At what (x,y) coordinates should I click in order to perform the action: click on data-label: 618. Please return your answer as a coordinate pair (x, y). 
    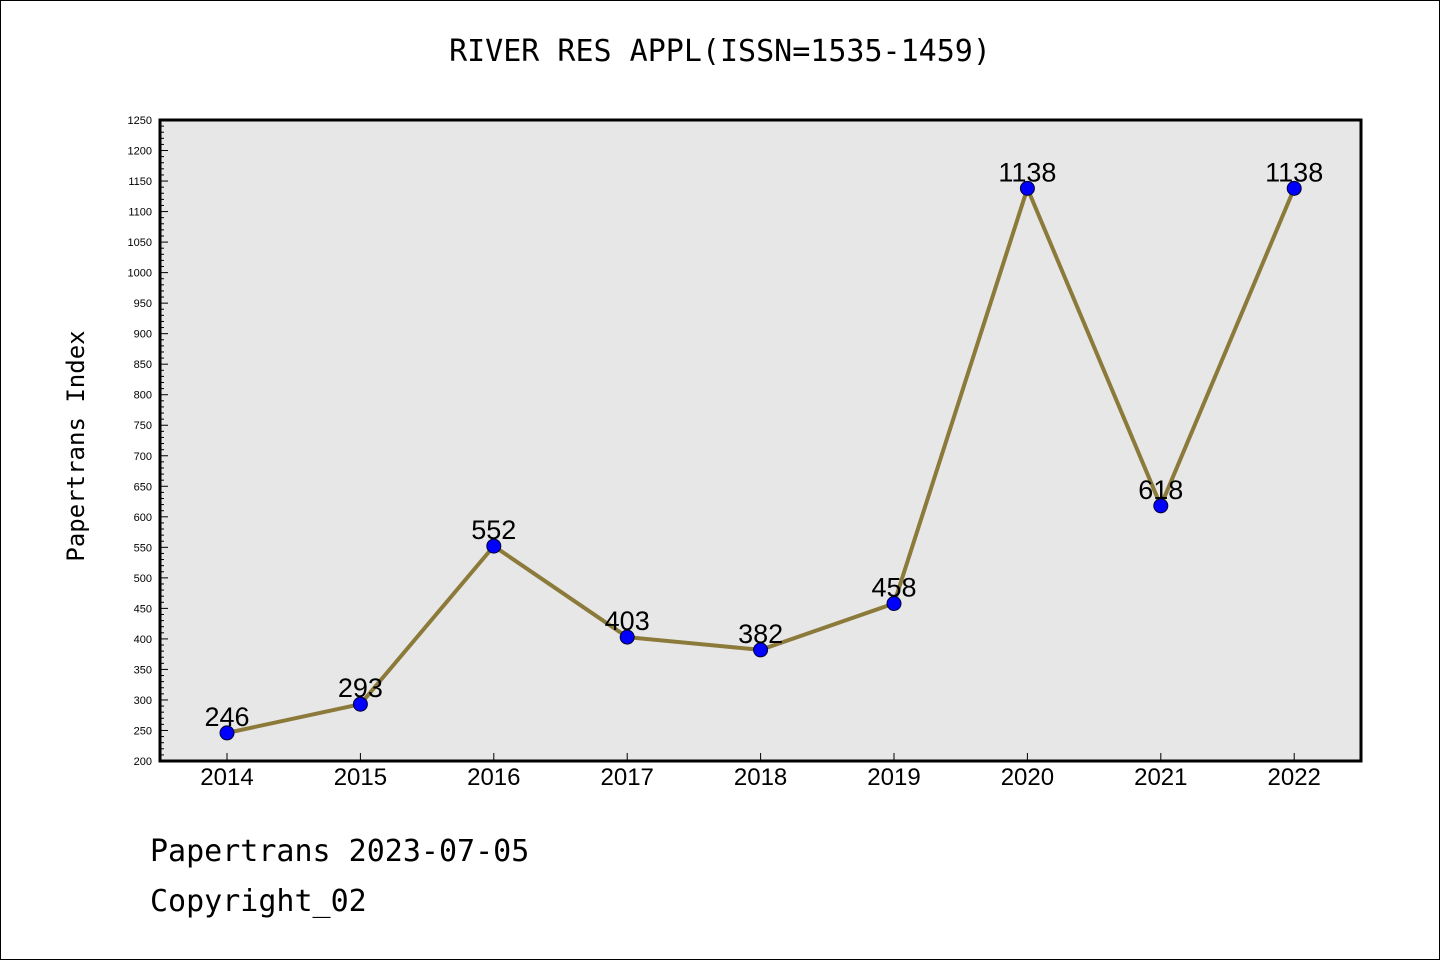
    Looking at the image, I should click on (1160, 490).